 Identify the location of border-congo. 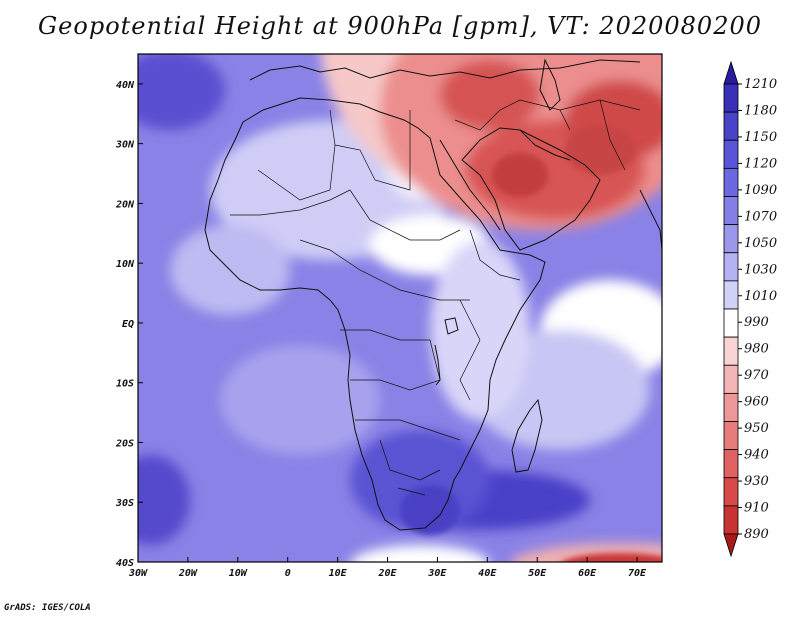
(390, 360).